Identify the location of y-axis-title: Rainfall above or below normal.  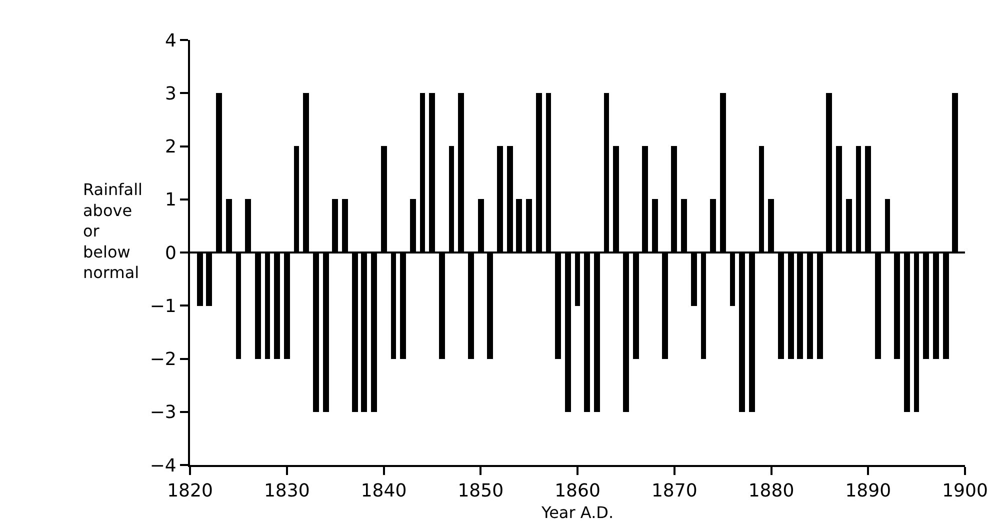
(112, 231).